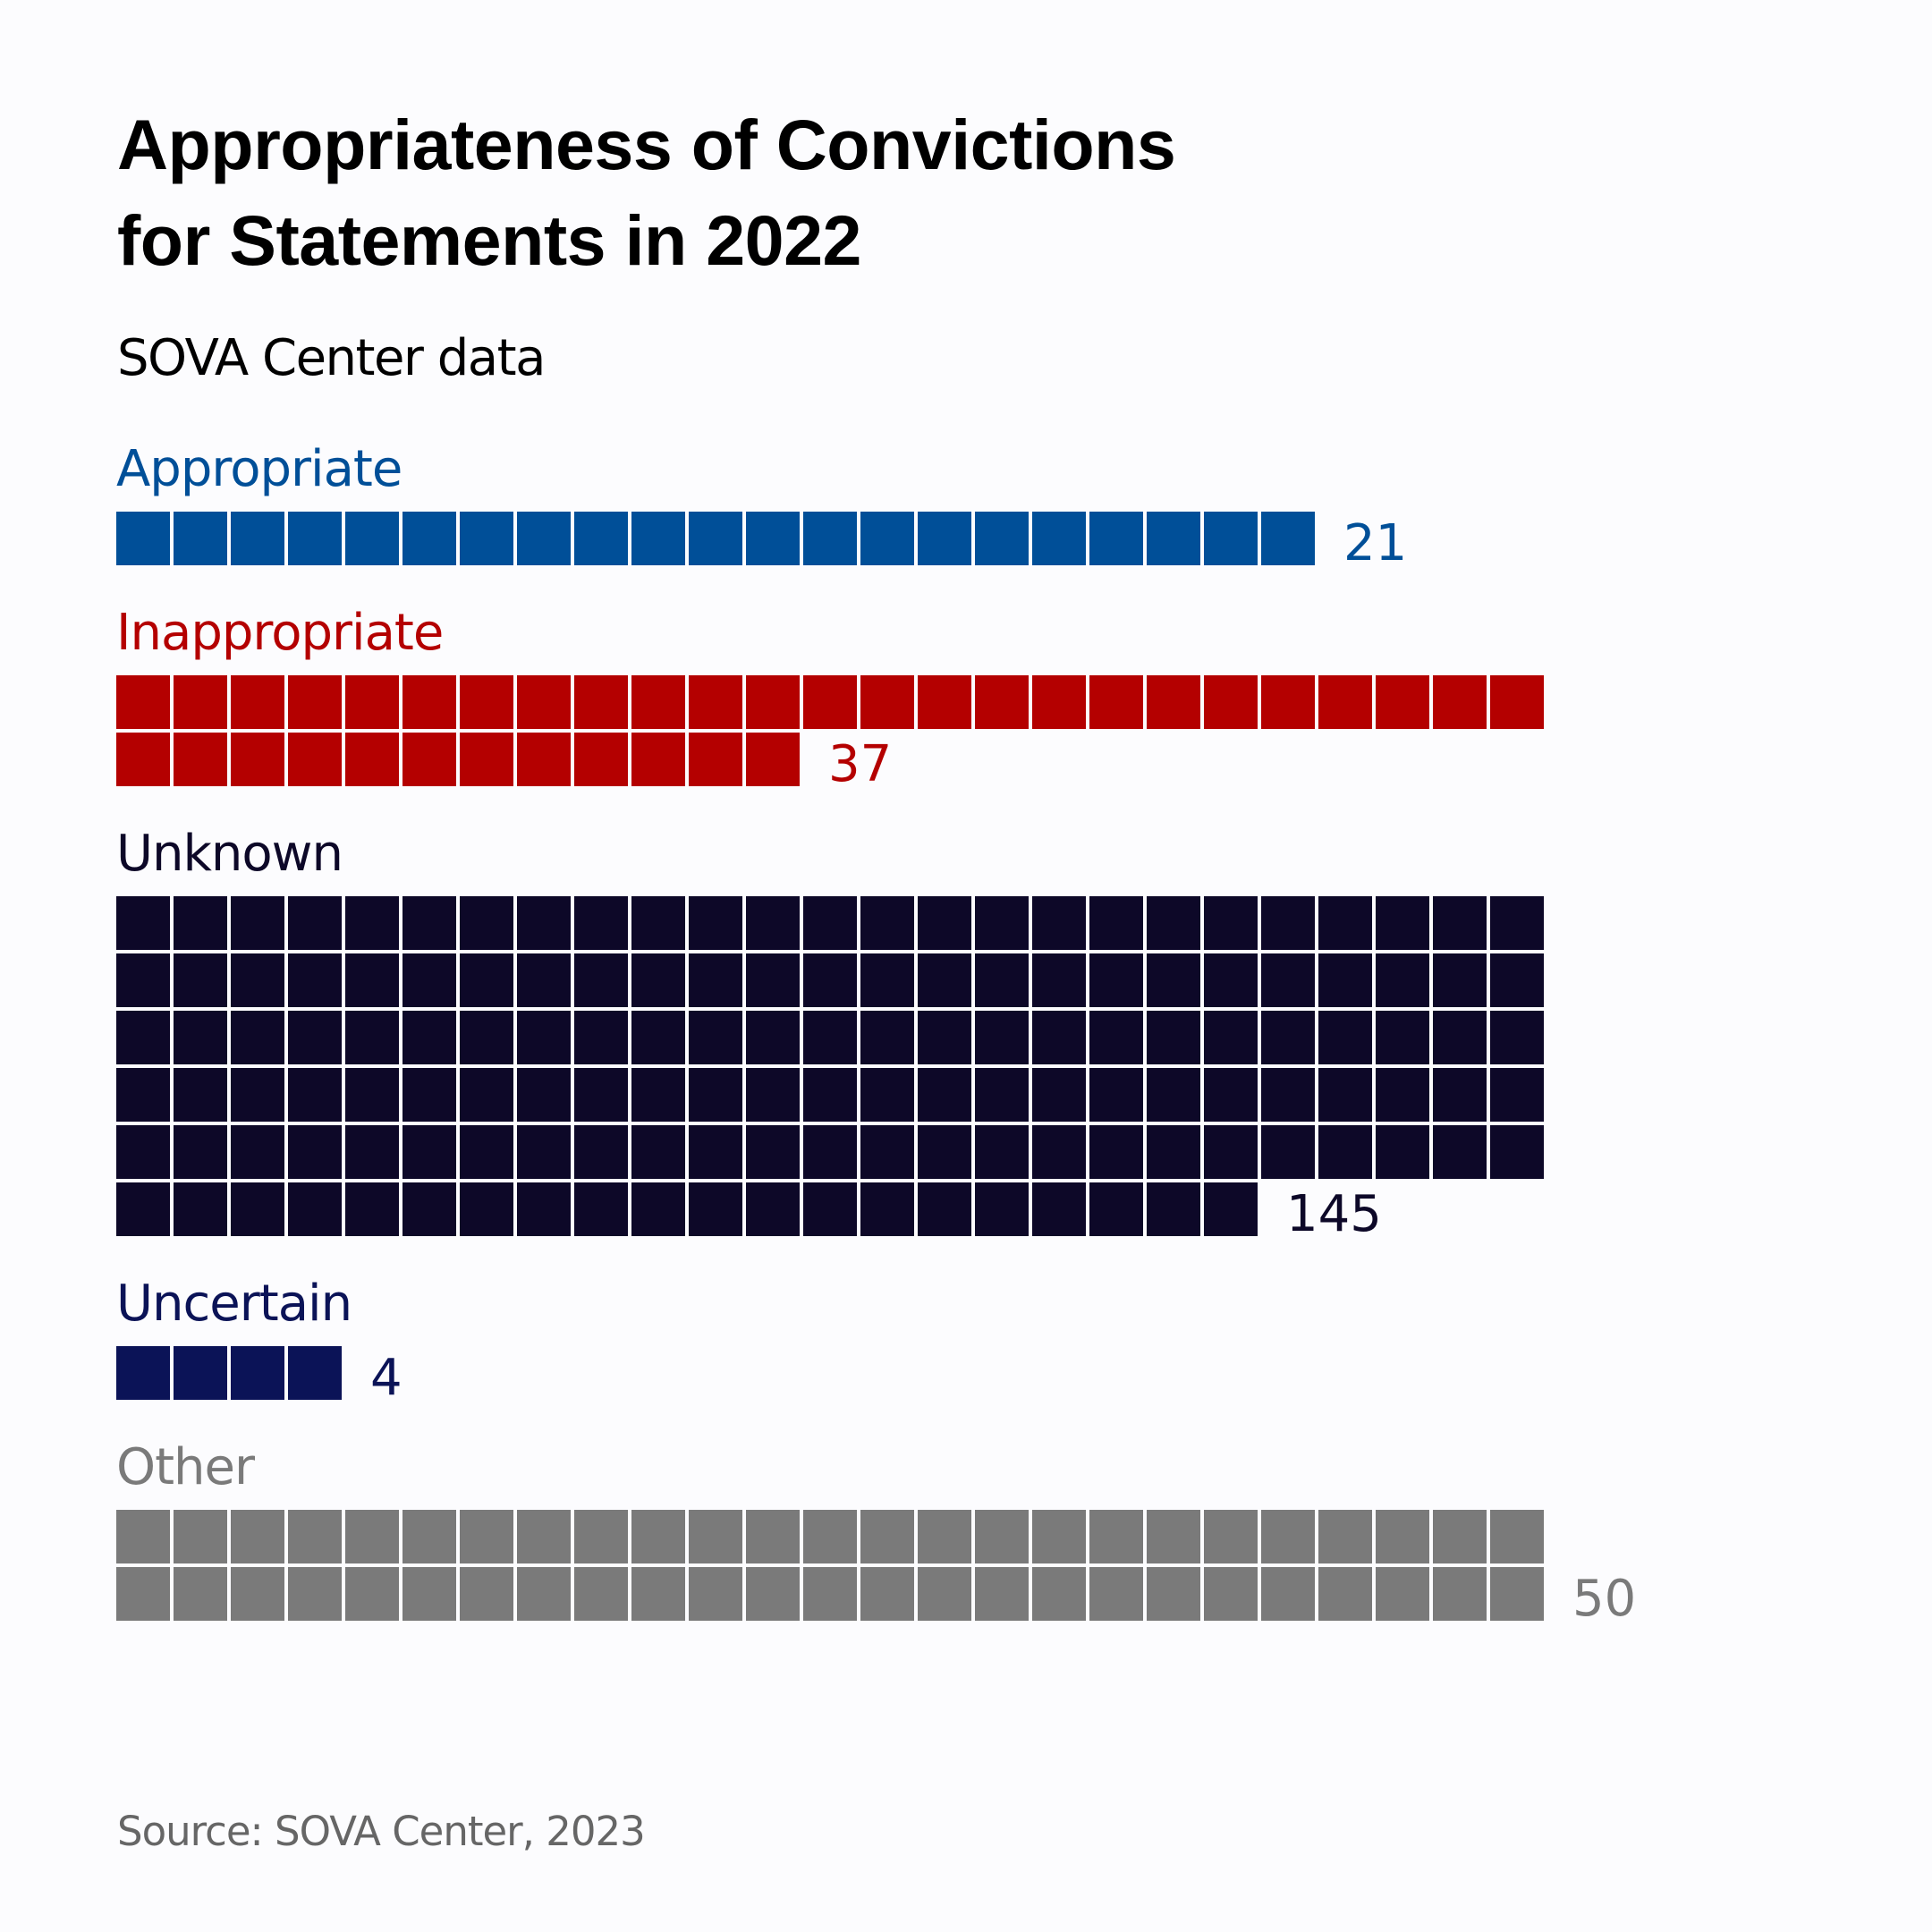  I want to click on category-label: Inappropriate, so click(279, 633).